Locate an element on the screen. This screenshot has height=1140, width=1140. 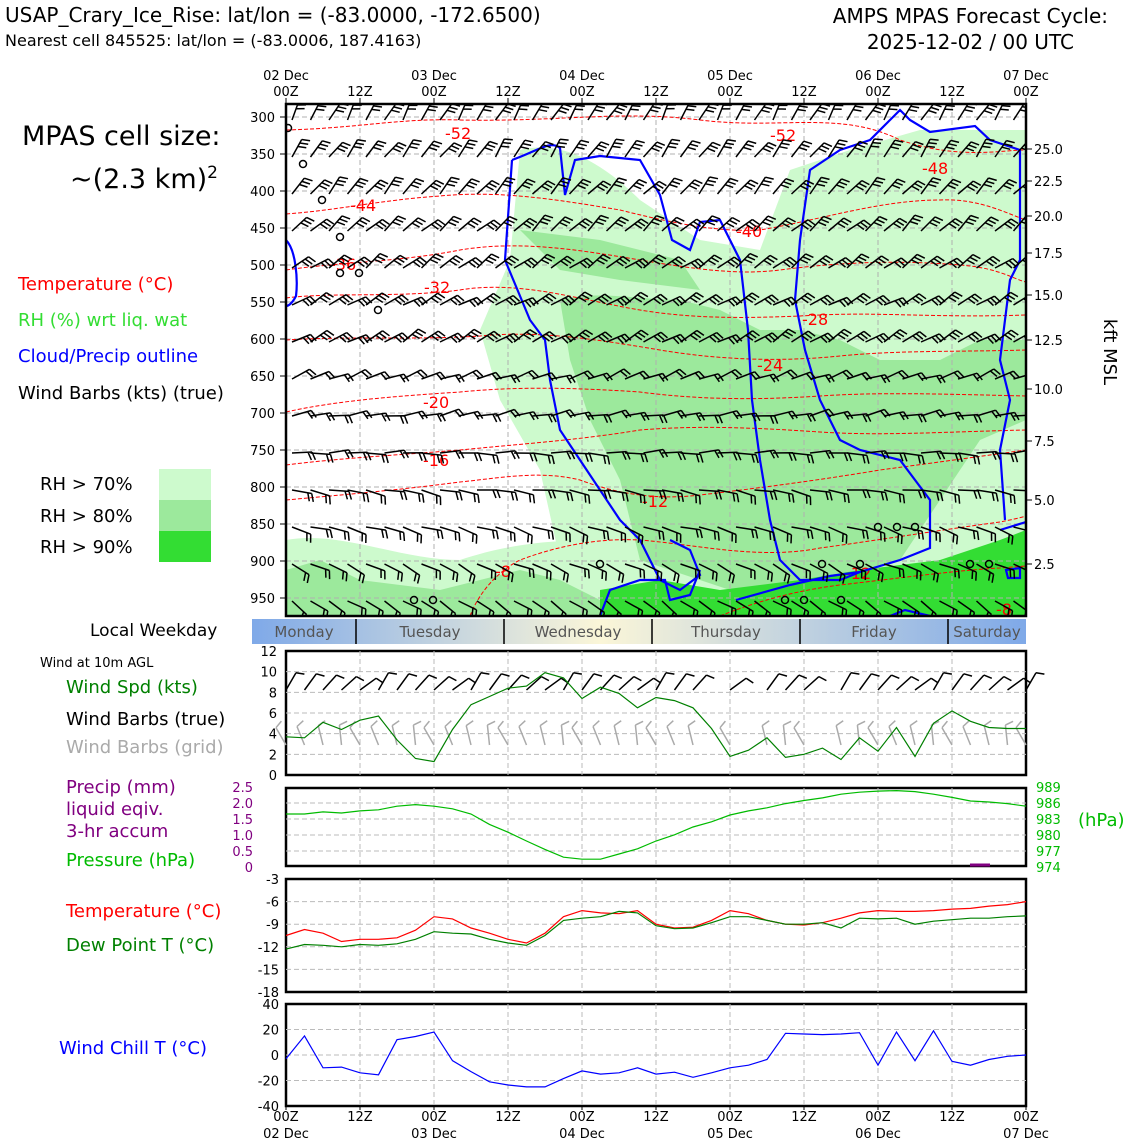
kft-tick-label: 12.5 is located at coordinates (1048, 341).